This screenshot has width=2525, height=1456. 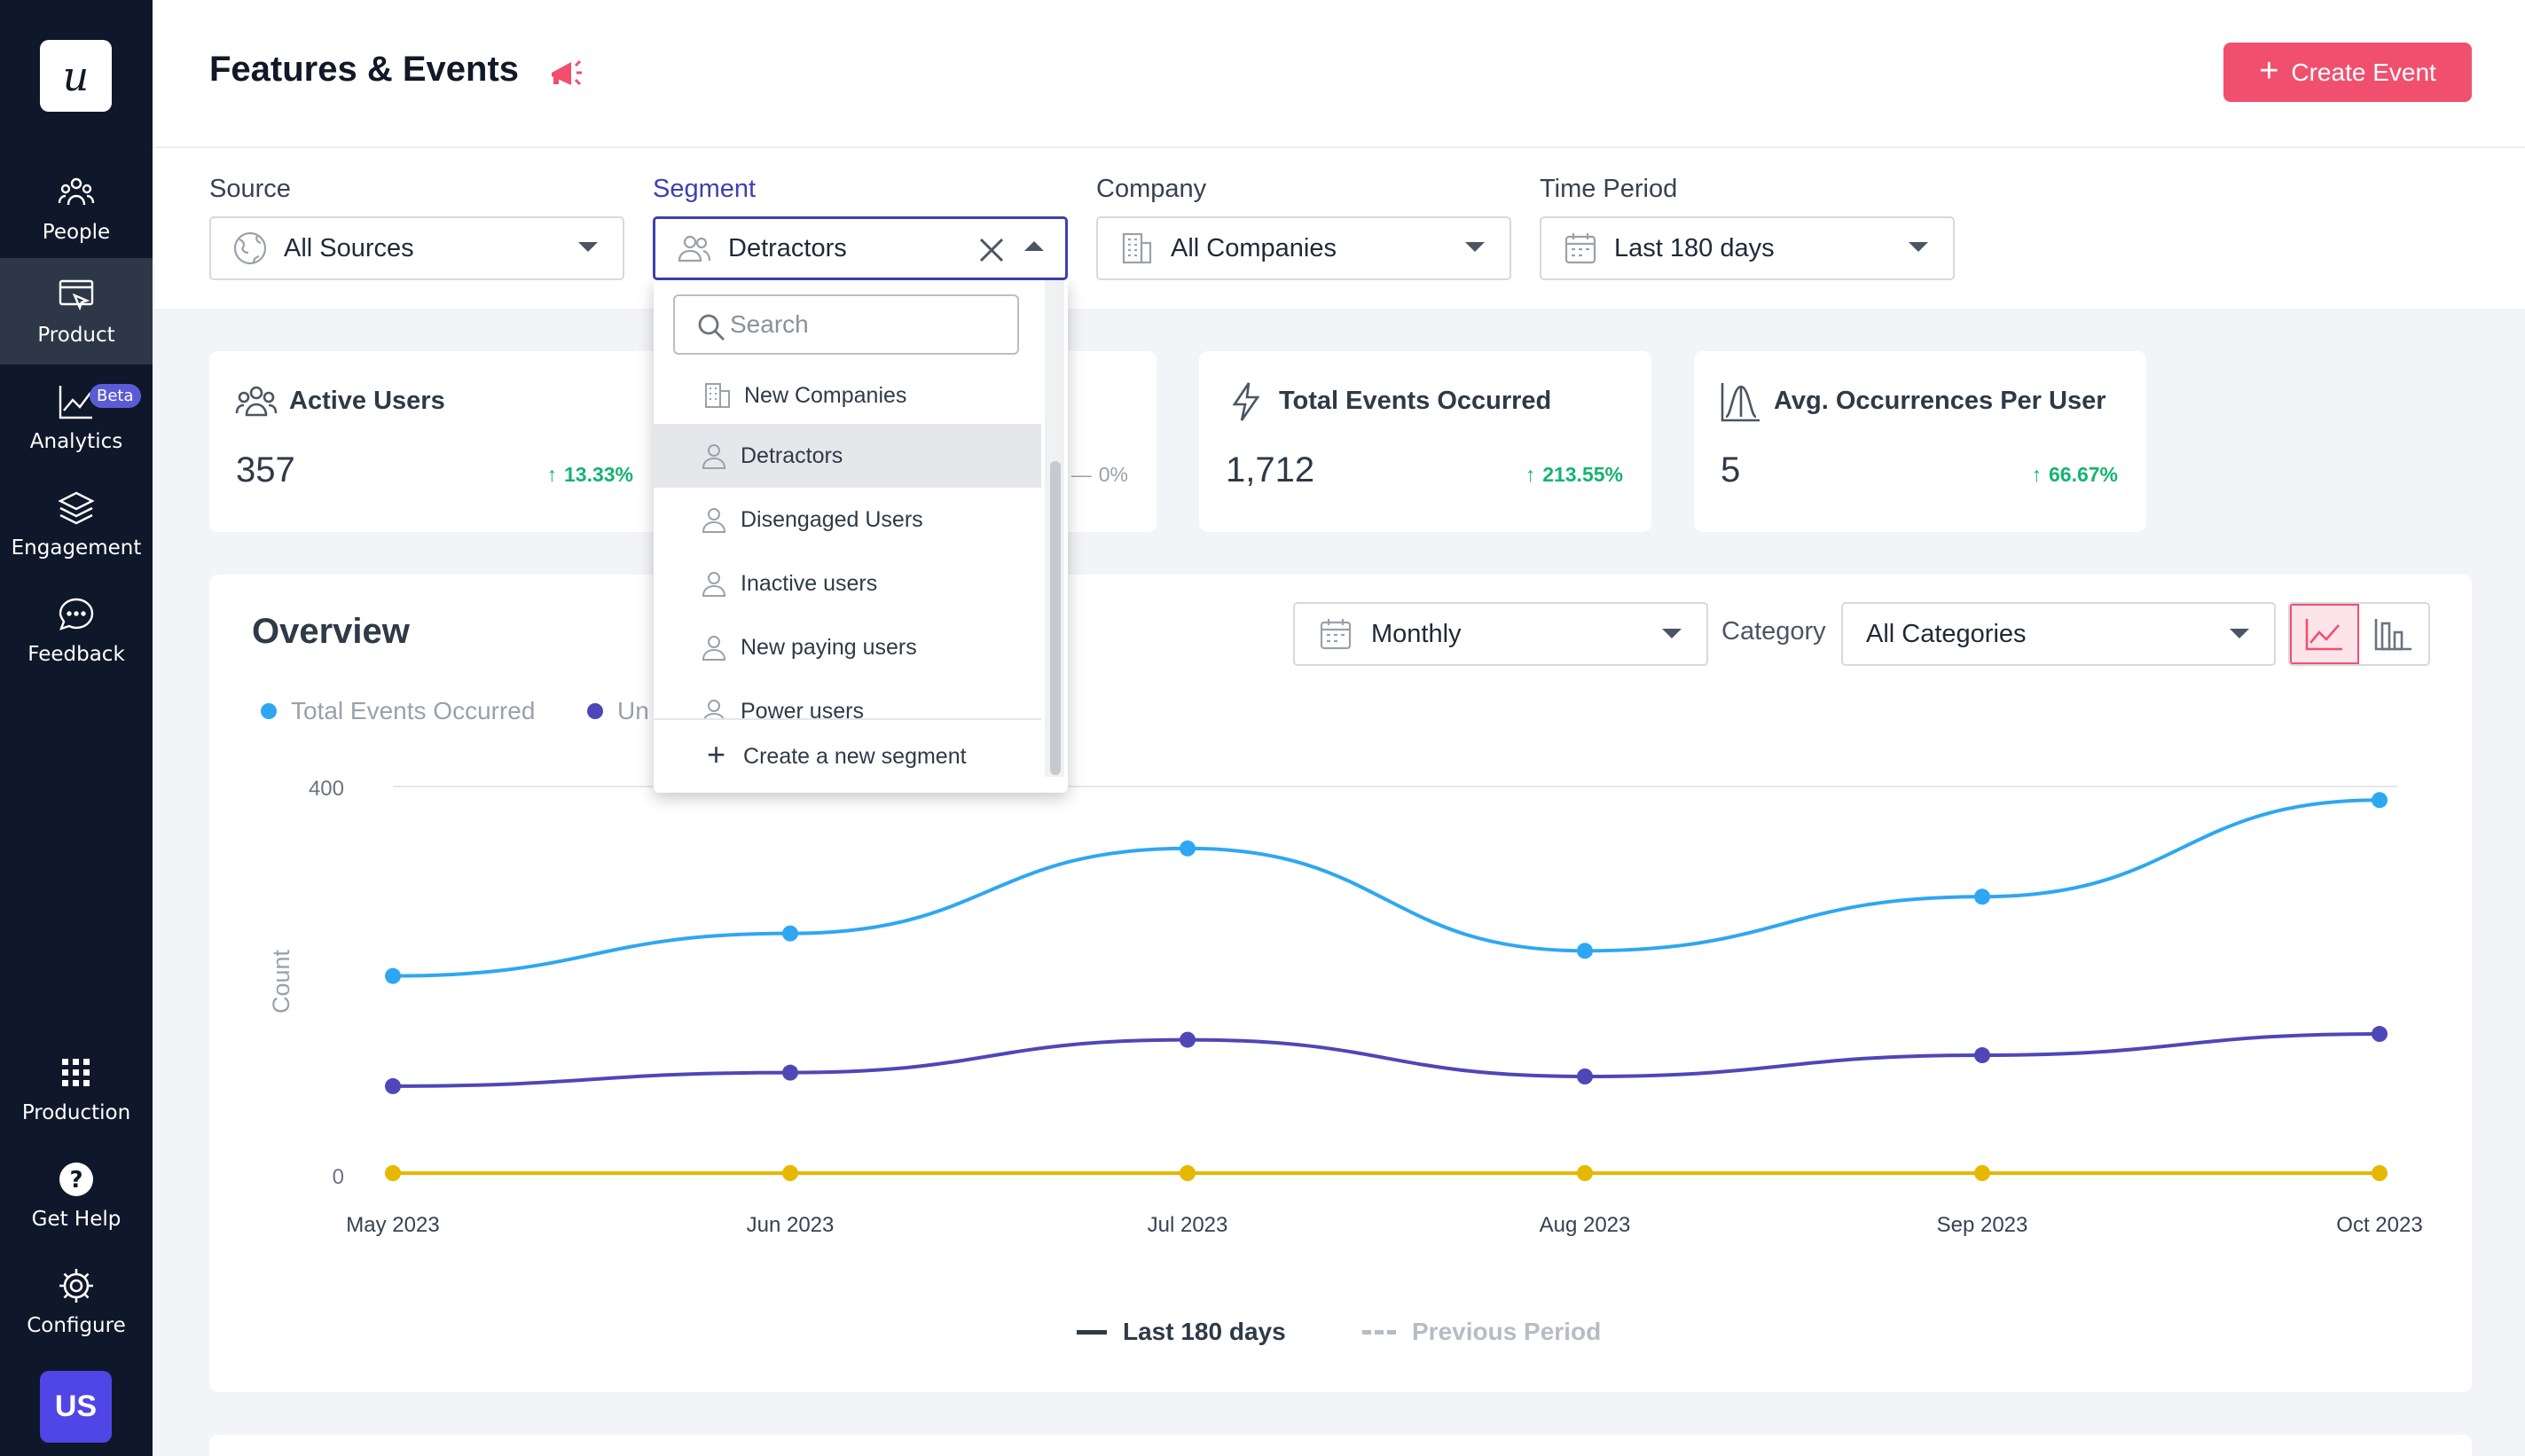 I want to click on segment-select: Detractors, so click(x=860, y=248).